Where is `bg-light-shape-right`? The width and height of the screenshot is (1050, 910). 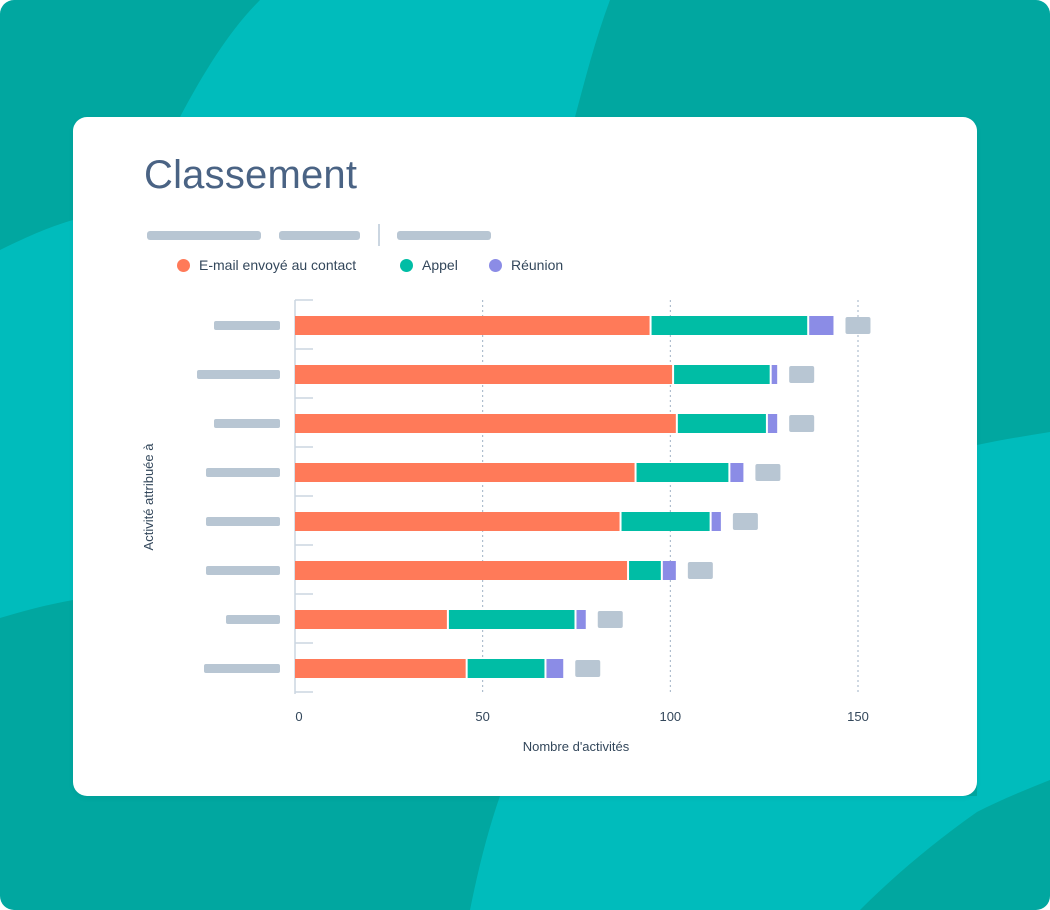
bg-light-shape-right is located at coordinates (1013, 622).